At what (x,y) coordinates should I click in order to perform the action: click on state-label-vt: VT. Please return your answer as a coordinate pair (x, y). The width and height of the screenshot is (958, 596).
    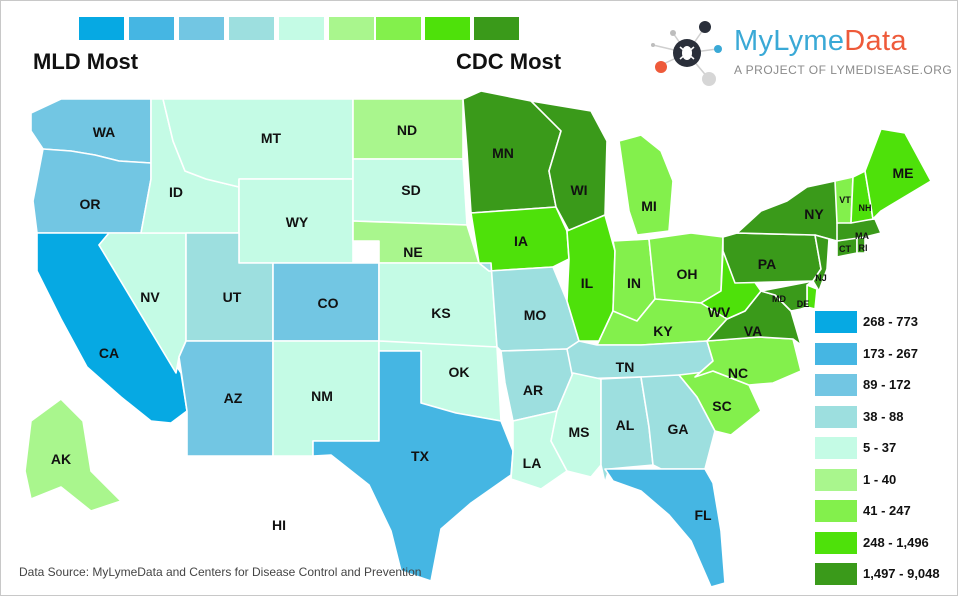
    Looking at the image, I should click on (845, 200).